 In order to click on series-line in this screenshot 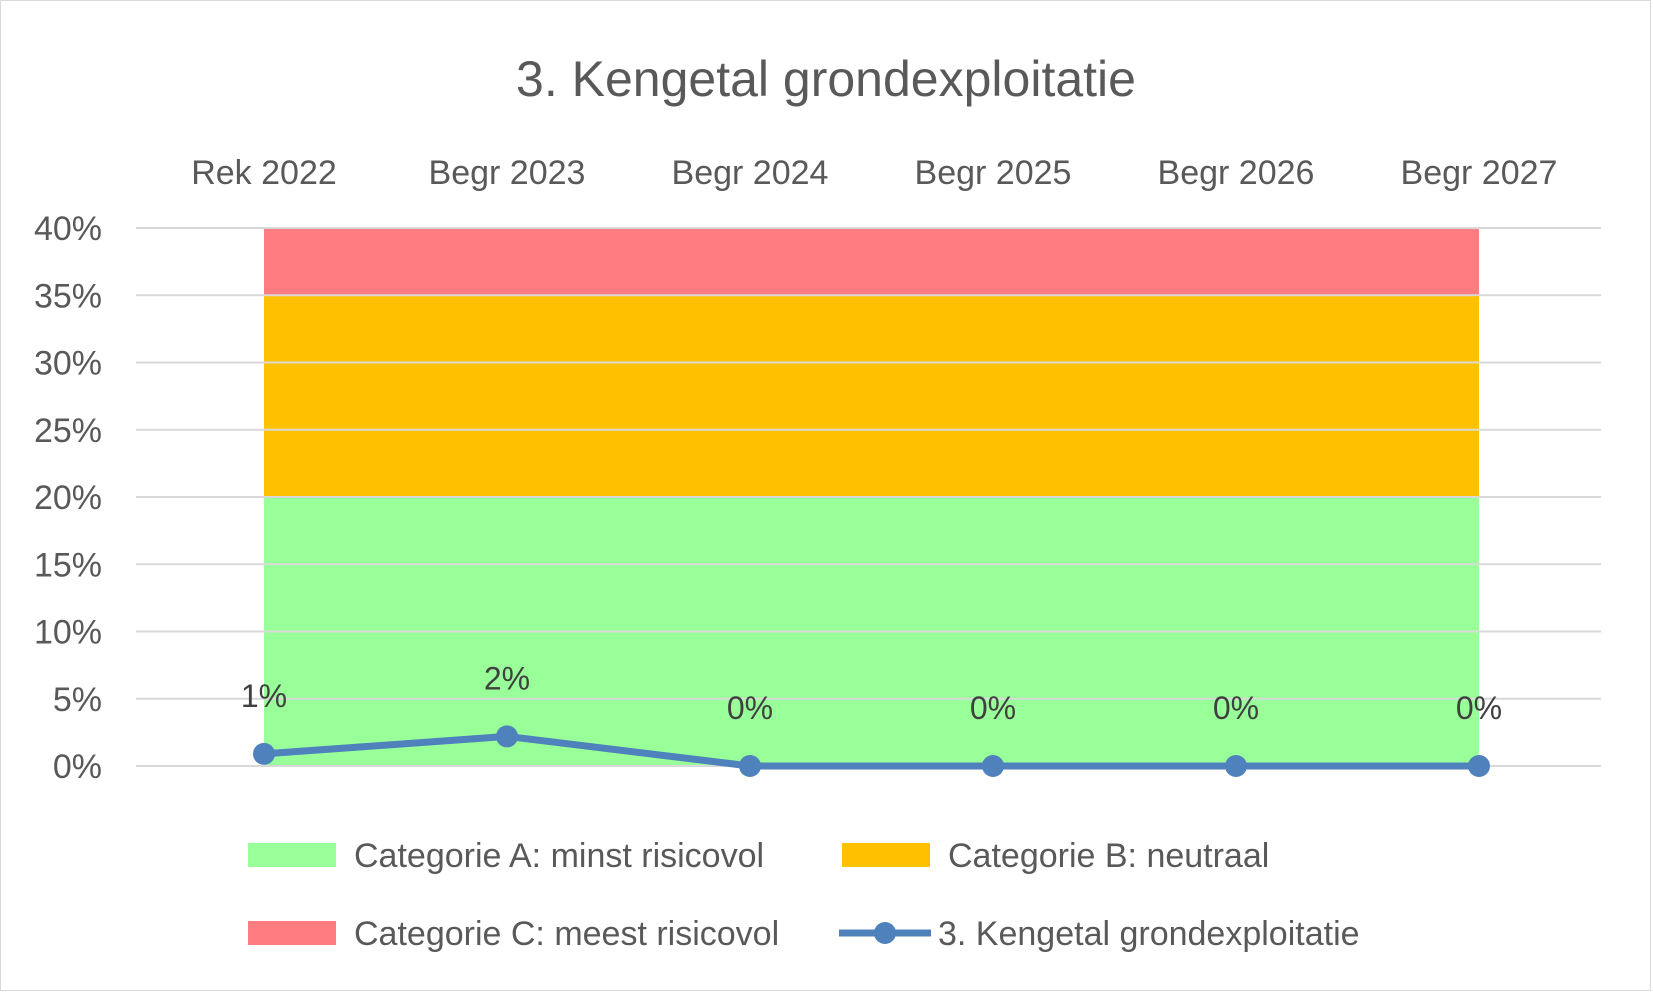, I will do `click(871, 751)`.